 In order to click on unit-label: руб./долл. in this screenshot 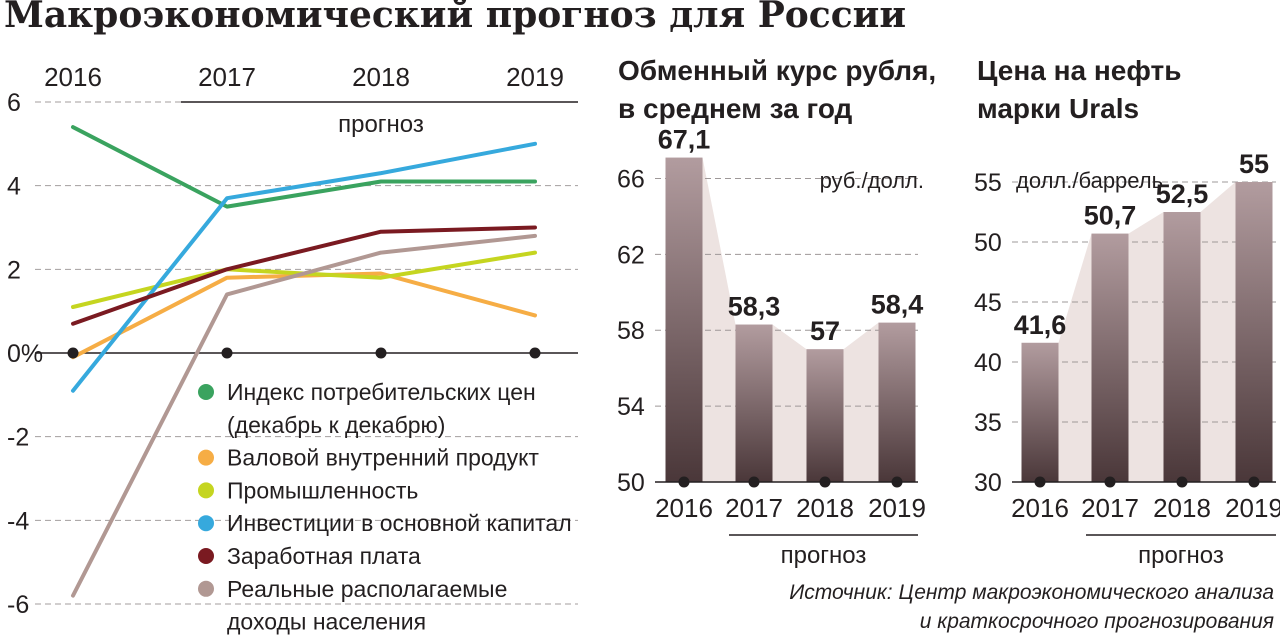, I will do `click(872, 180)`.